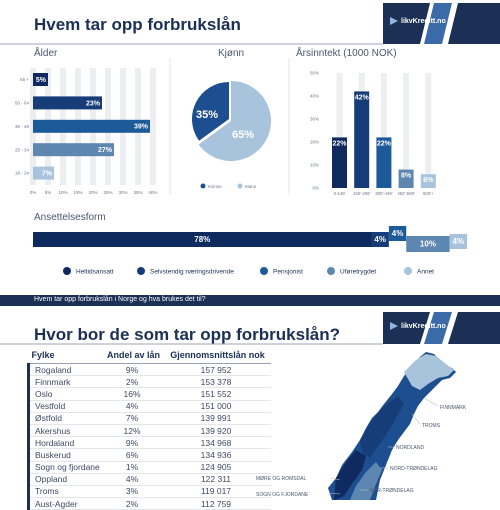  I want to click on legend-label: Pensjonist, so click(288, 272).